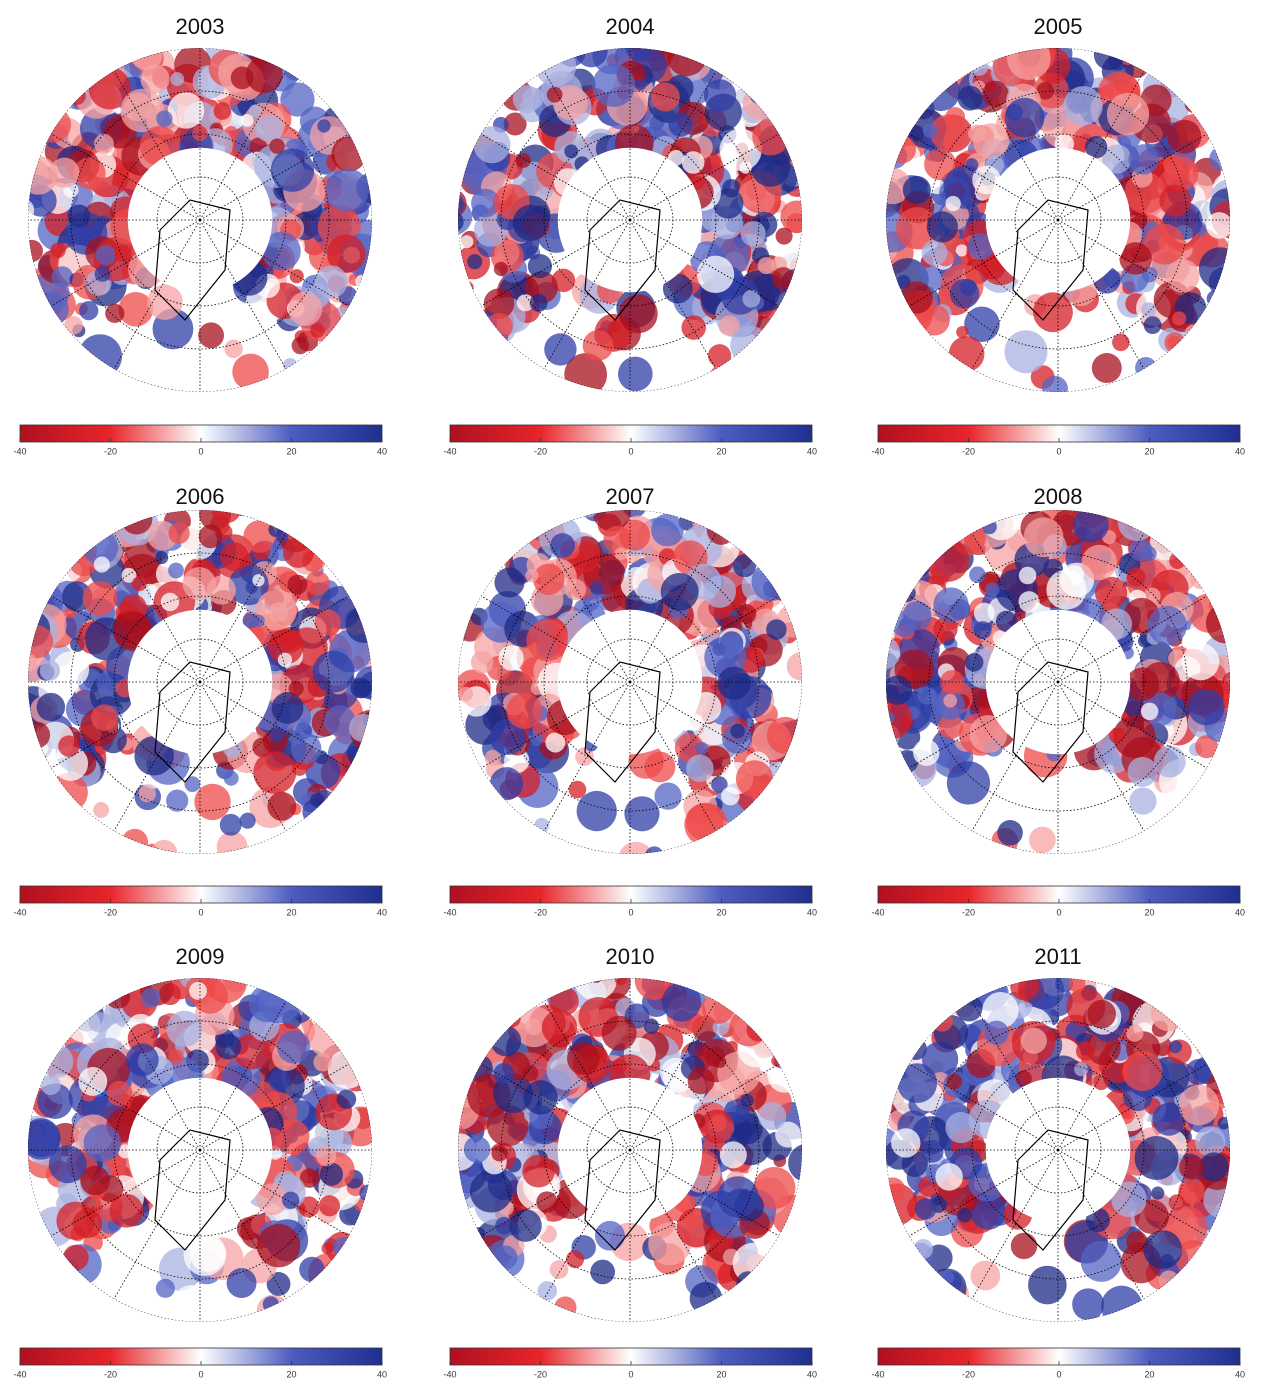  I want to click on colorbar-tick-label: 20, so click(1149, 912).